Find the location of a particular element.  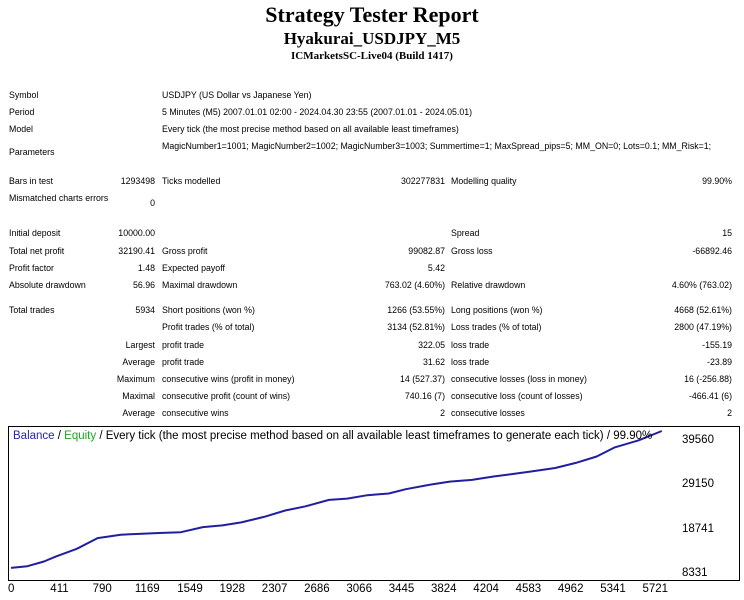

spread-label: Spread is located at coordinates (465, 233).